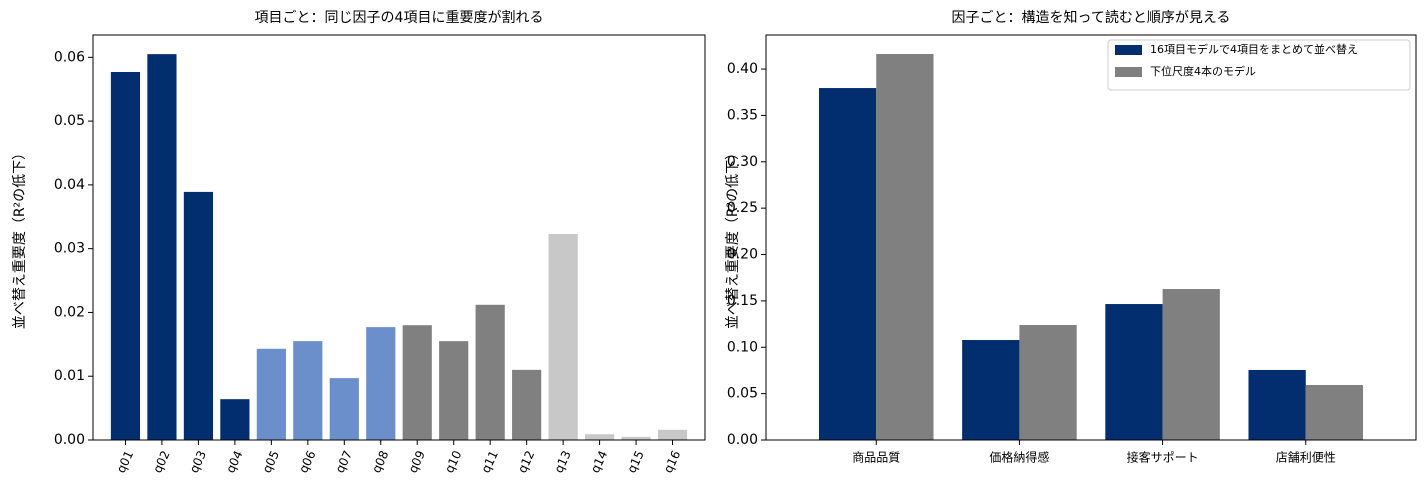 This screenshot has height=492, width=1427. I want to click on legend-label: 下位尺度4本のモデル, so click(1203, 71).